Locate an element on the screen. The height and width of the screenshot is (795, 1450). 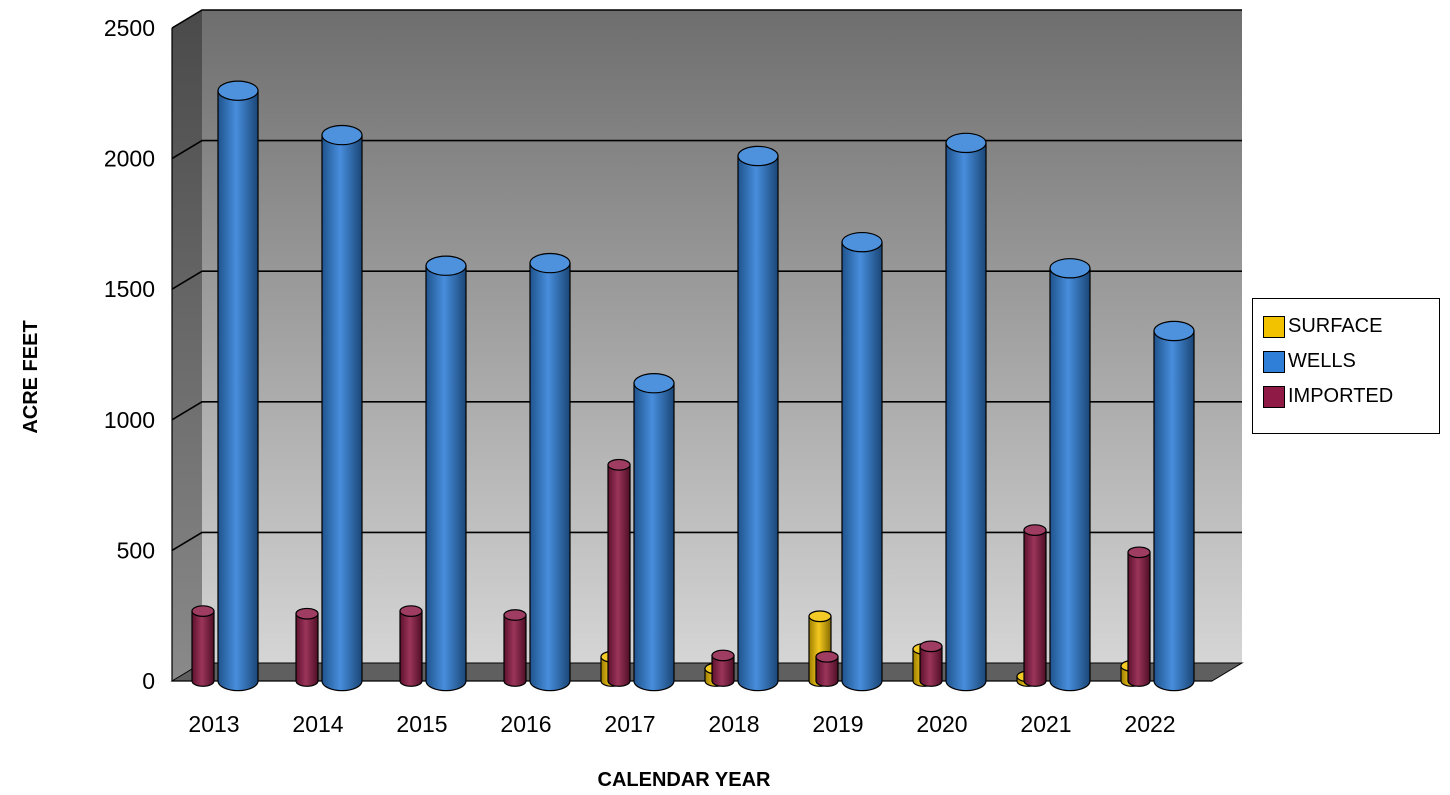
x-tick-label: 2022 is located at coordinates (1149, 724).